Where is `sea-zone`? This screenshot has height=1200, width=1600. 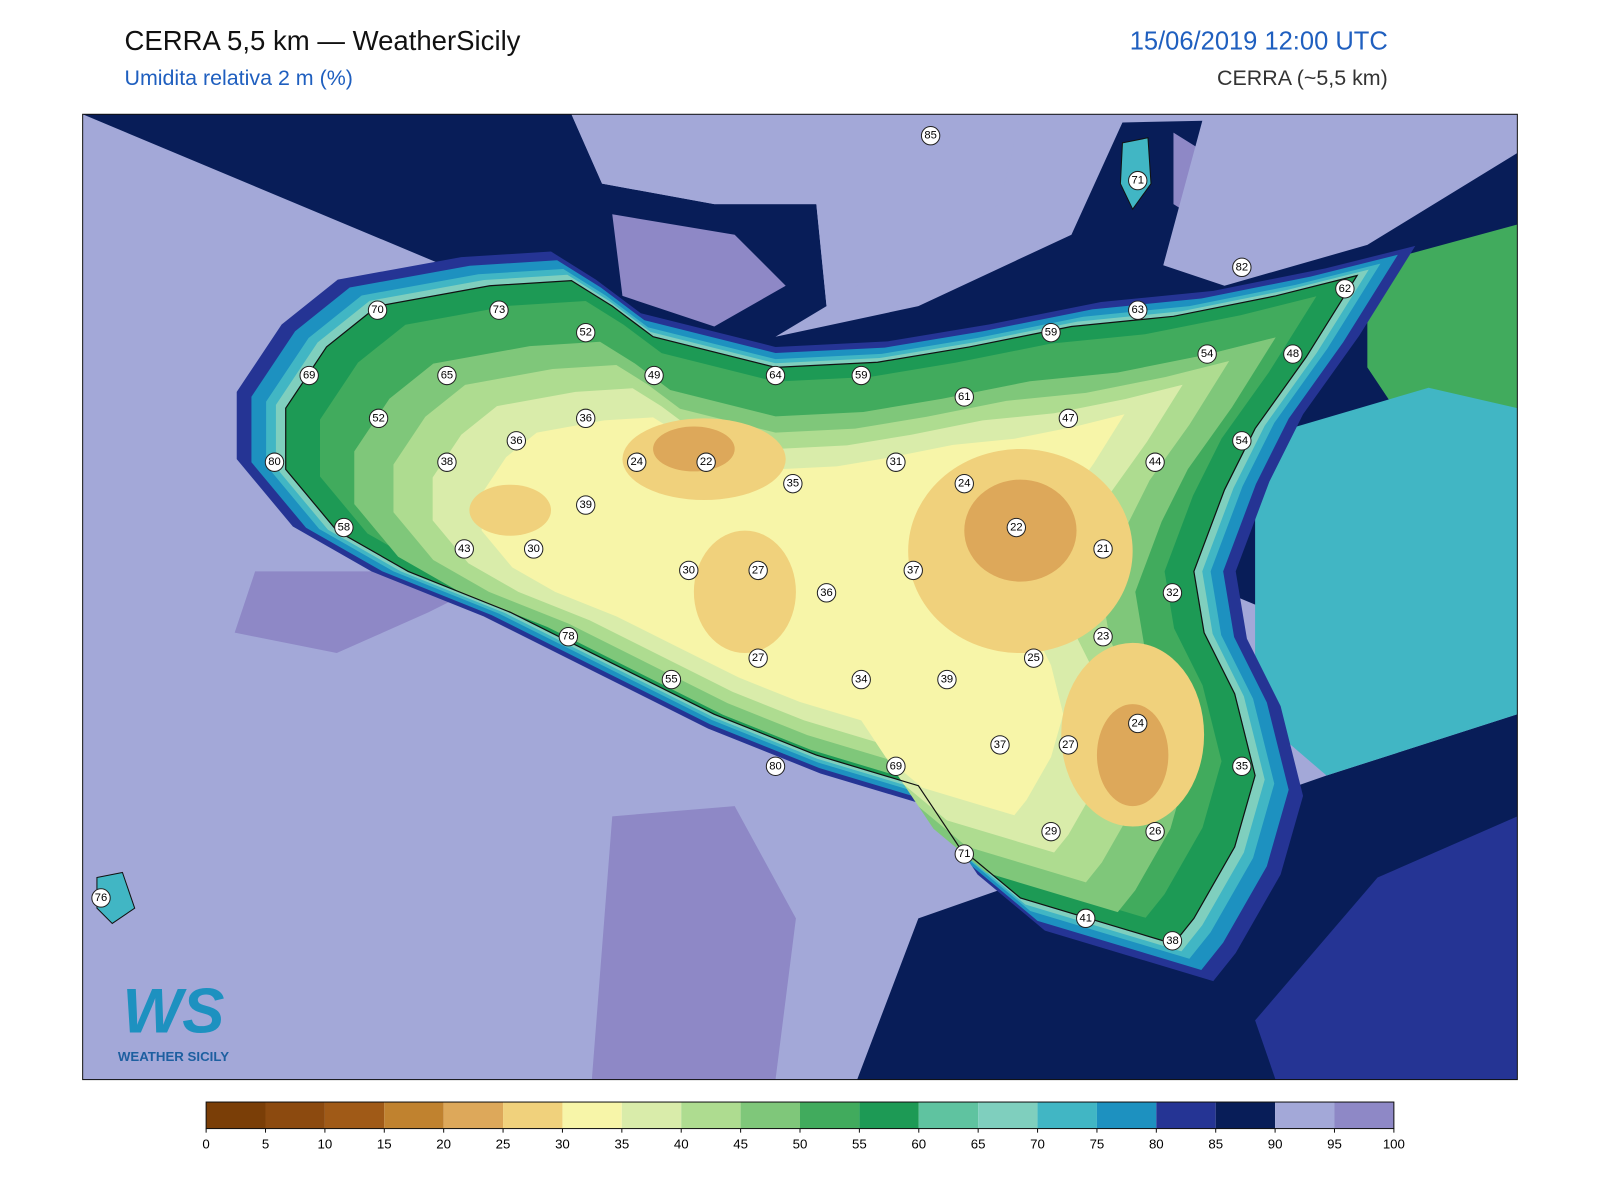
sea-zone is located at coordinates (1044, 210).